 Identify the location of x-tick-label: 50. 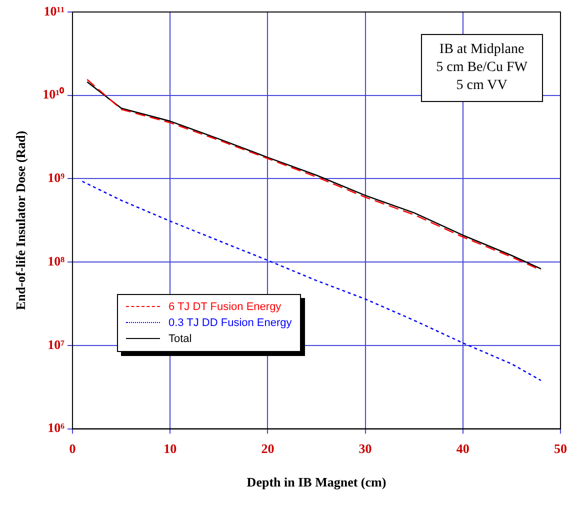
(560, 448).